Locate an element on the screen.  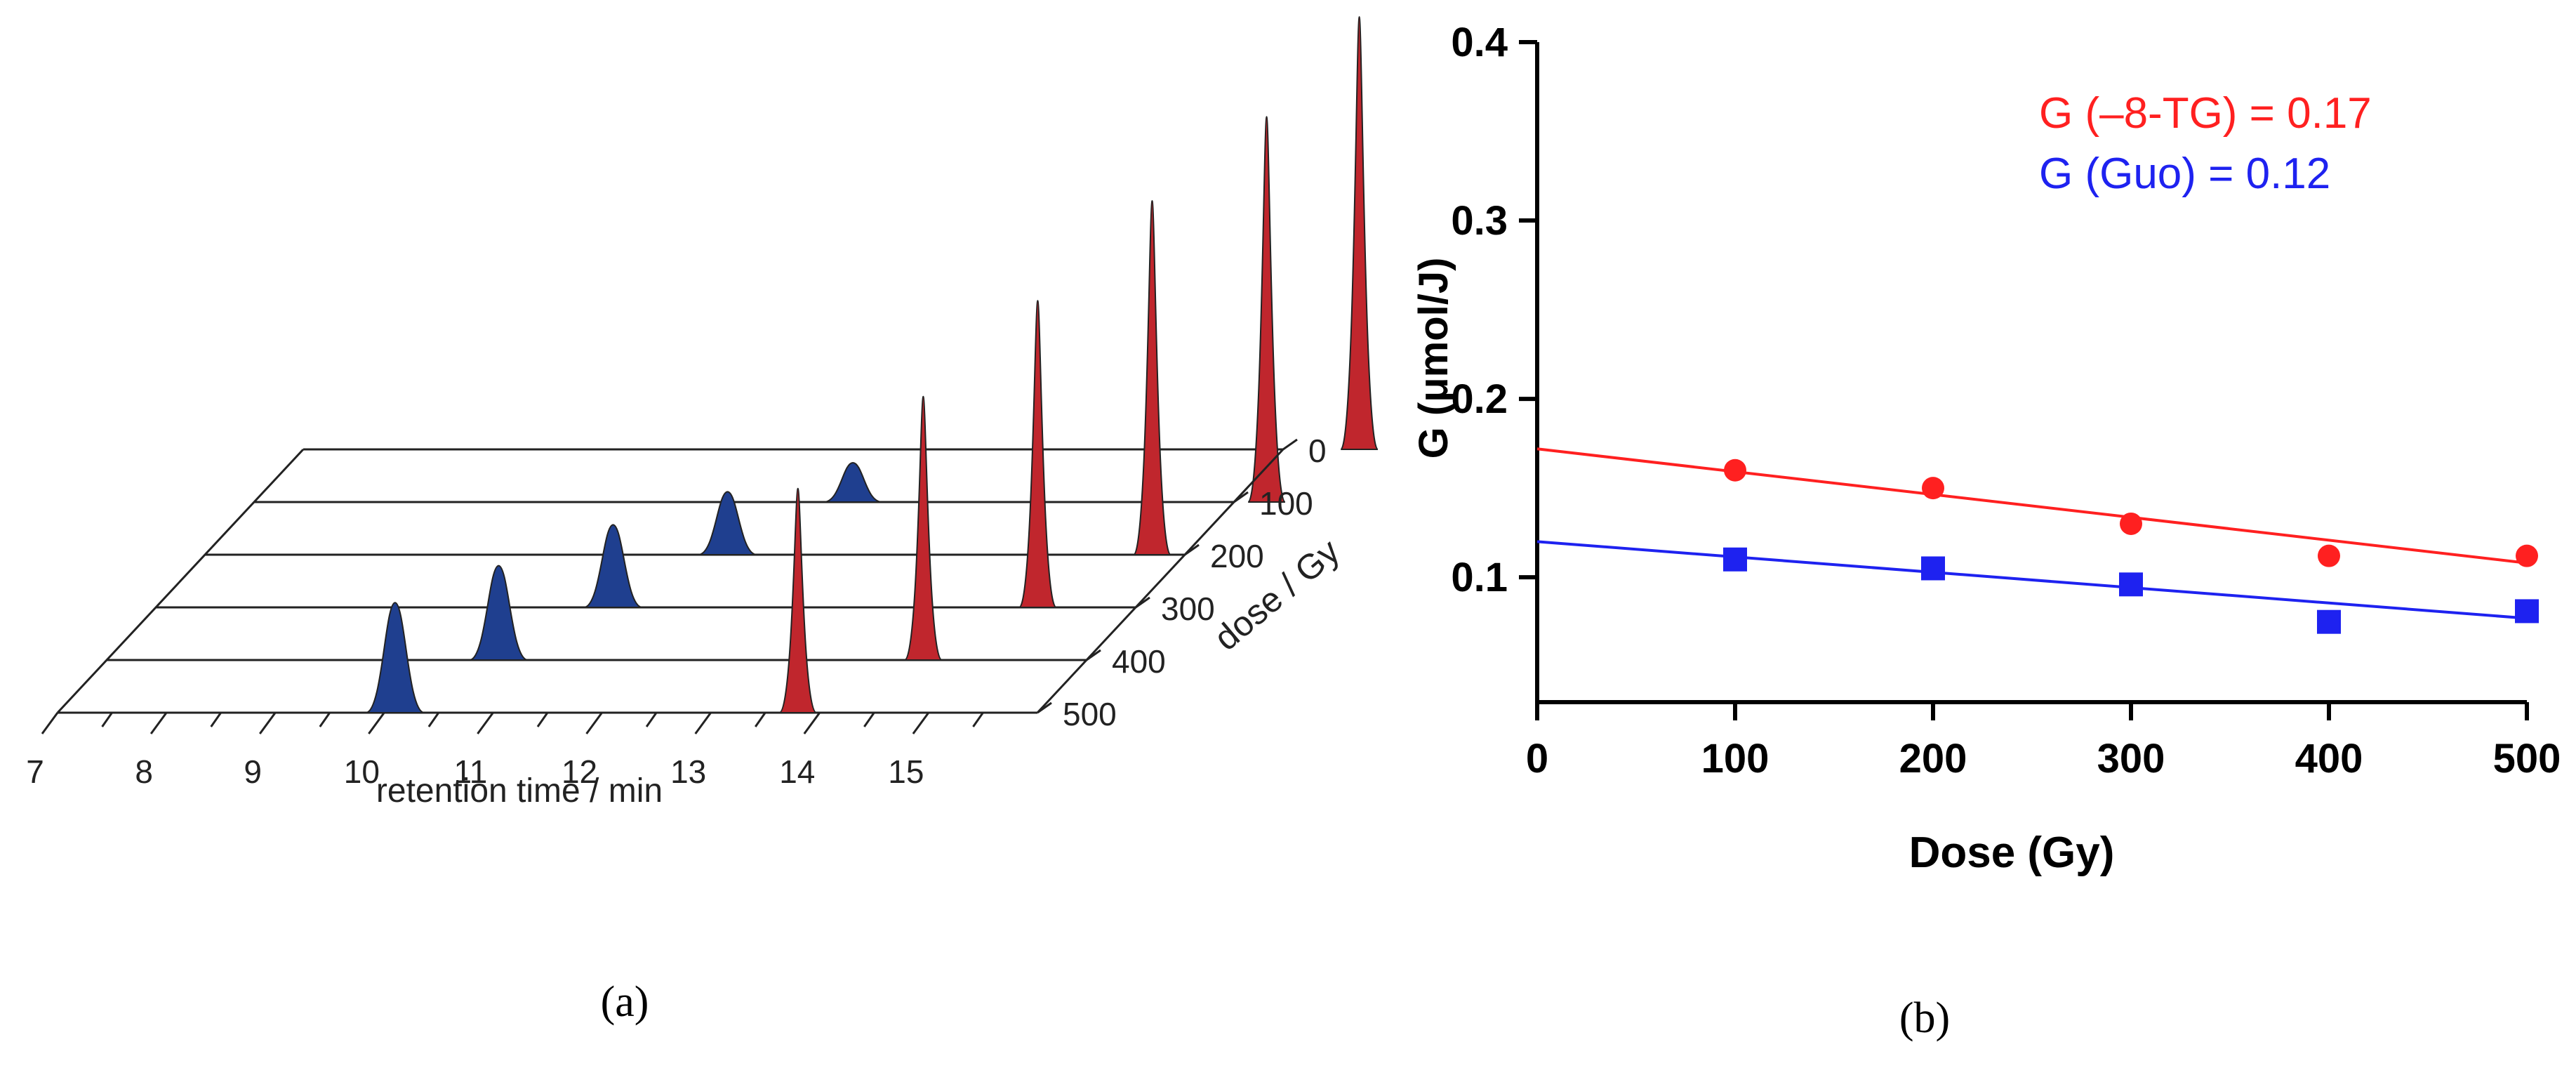
x-tick-label: 500 is located at coordinates (2527, 758).